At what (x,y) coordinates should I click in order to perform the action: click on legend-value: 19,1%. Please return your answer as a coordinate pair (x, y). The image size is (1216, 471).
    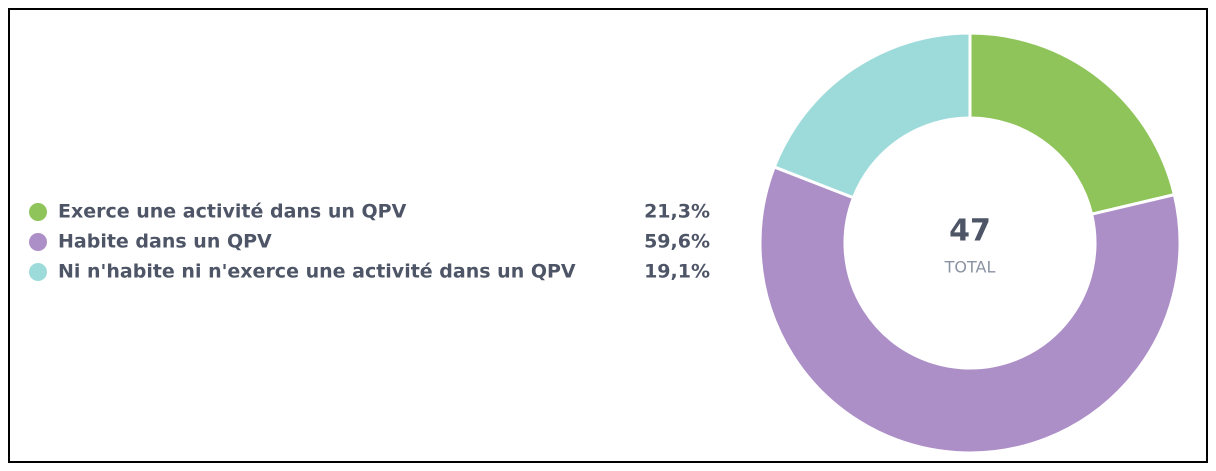
    Looking at the image, I should click on (677, 272).